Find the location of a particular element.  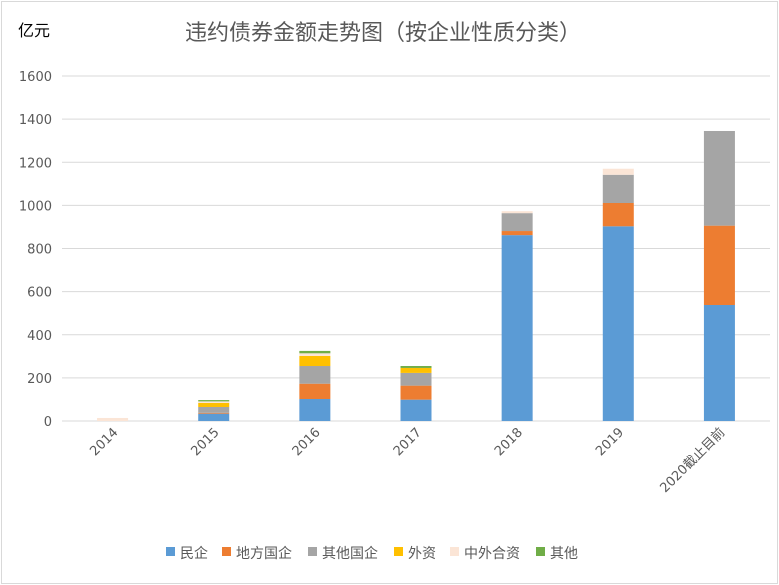

x-tick-label: 2020截止目前 is located at coordinates (692, 460).